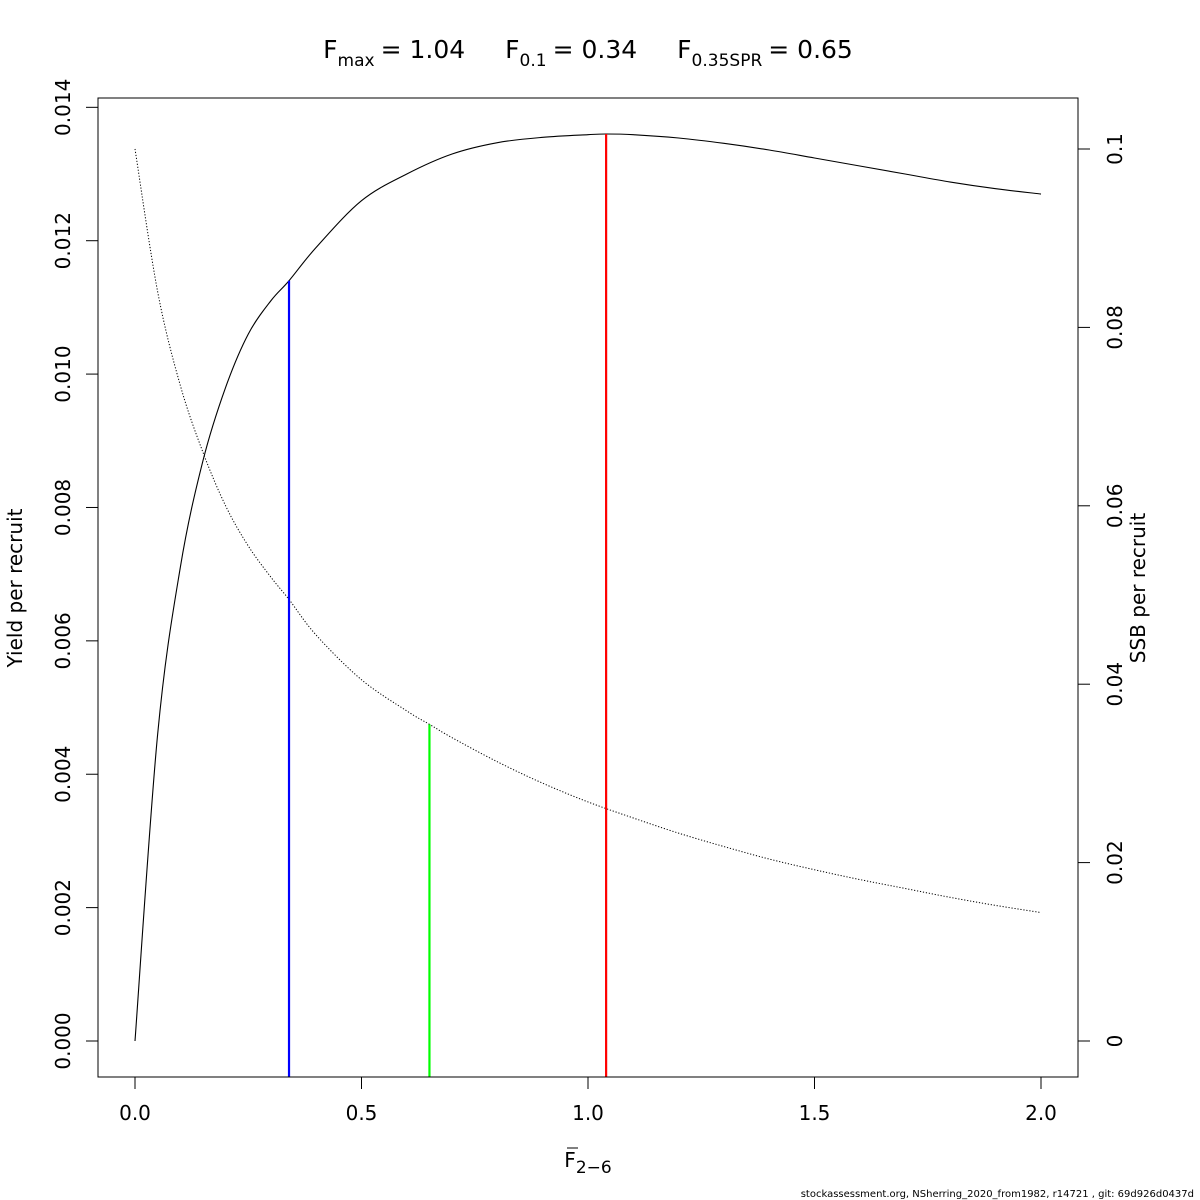 The height and width of the screenshot is (1200, 1200). Describe the element at coordinates (63, 1040) in the screenshot. I see `y-tick-label-left: 0.000` at that location.